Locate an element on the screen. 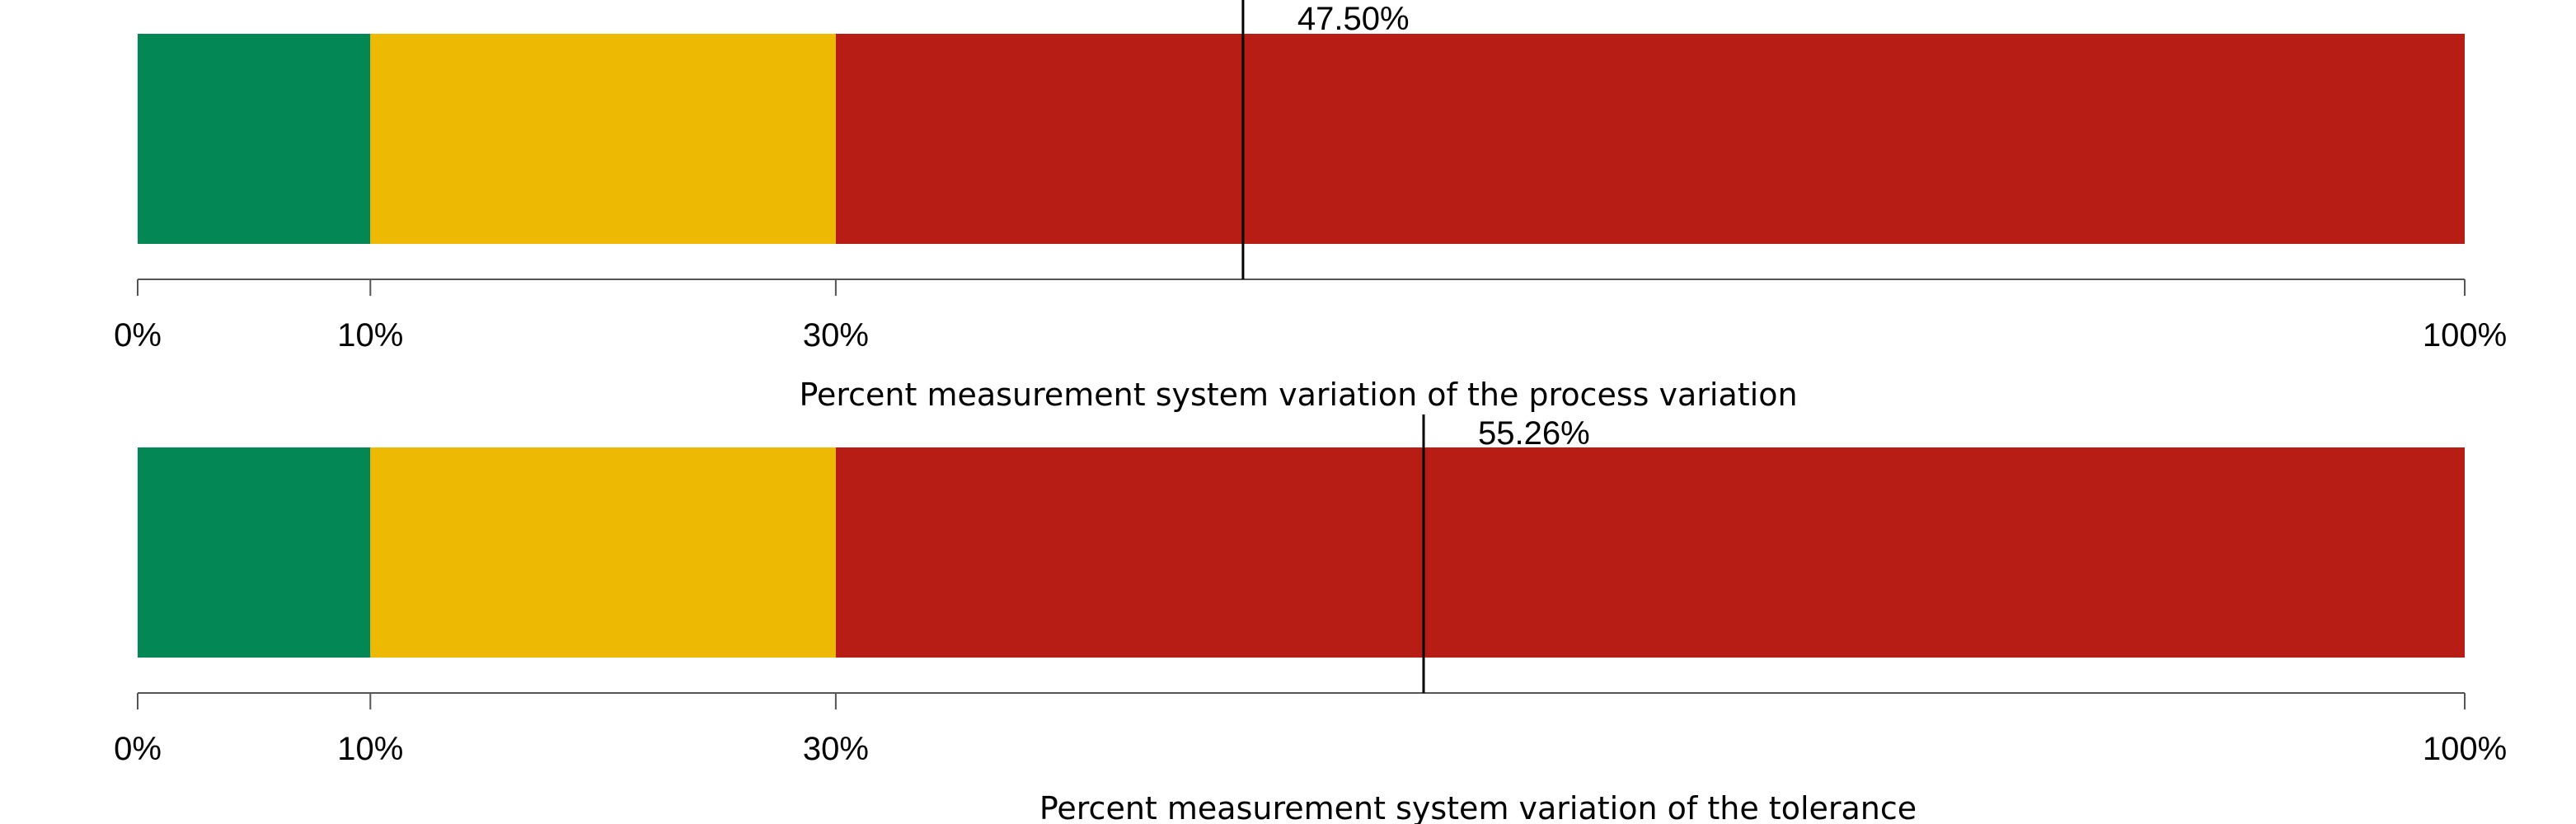 This screenshot has height=824, width=2576. marker-label: 47.50% is located at coordinates (1353, 19).